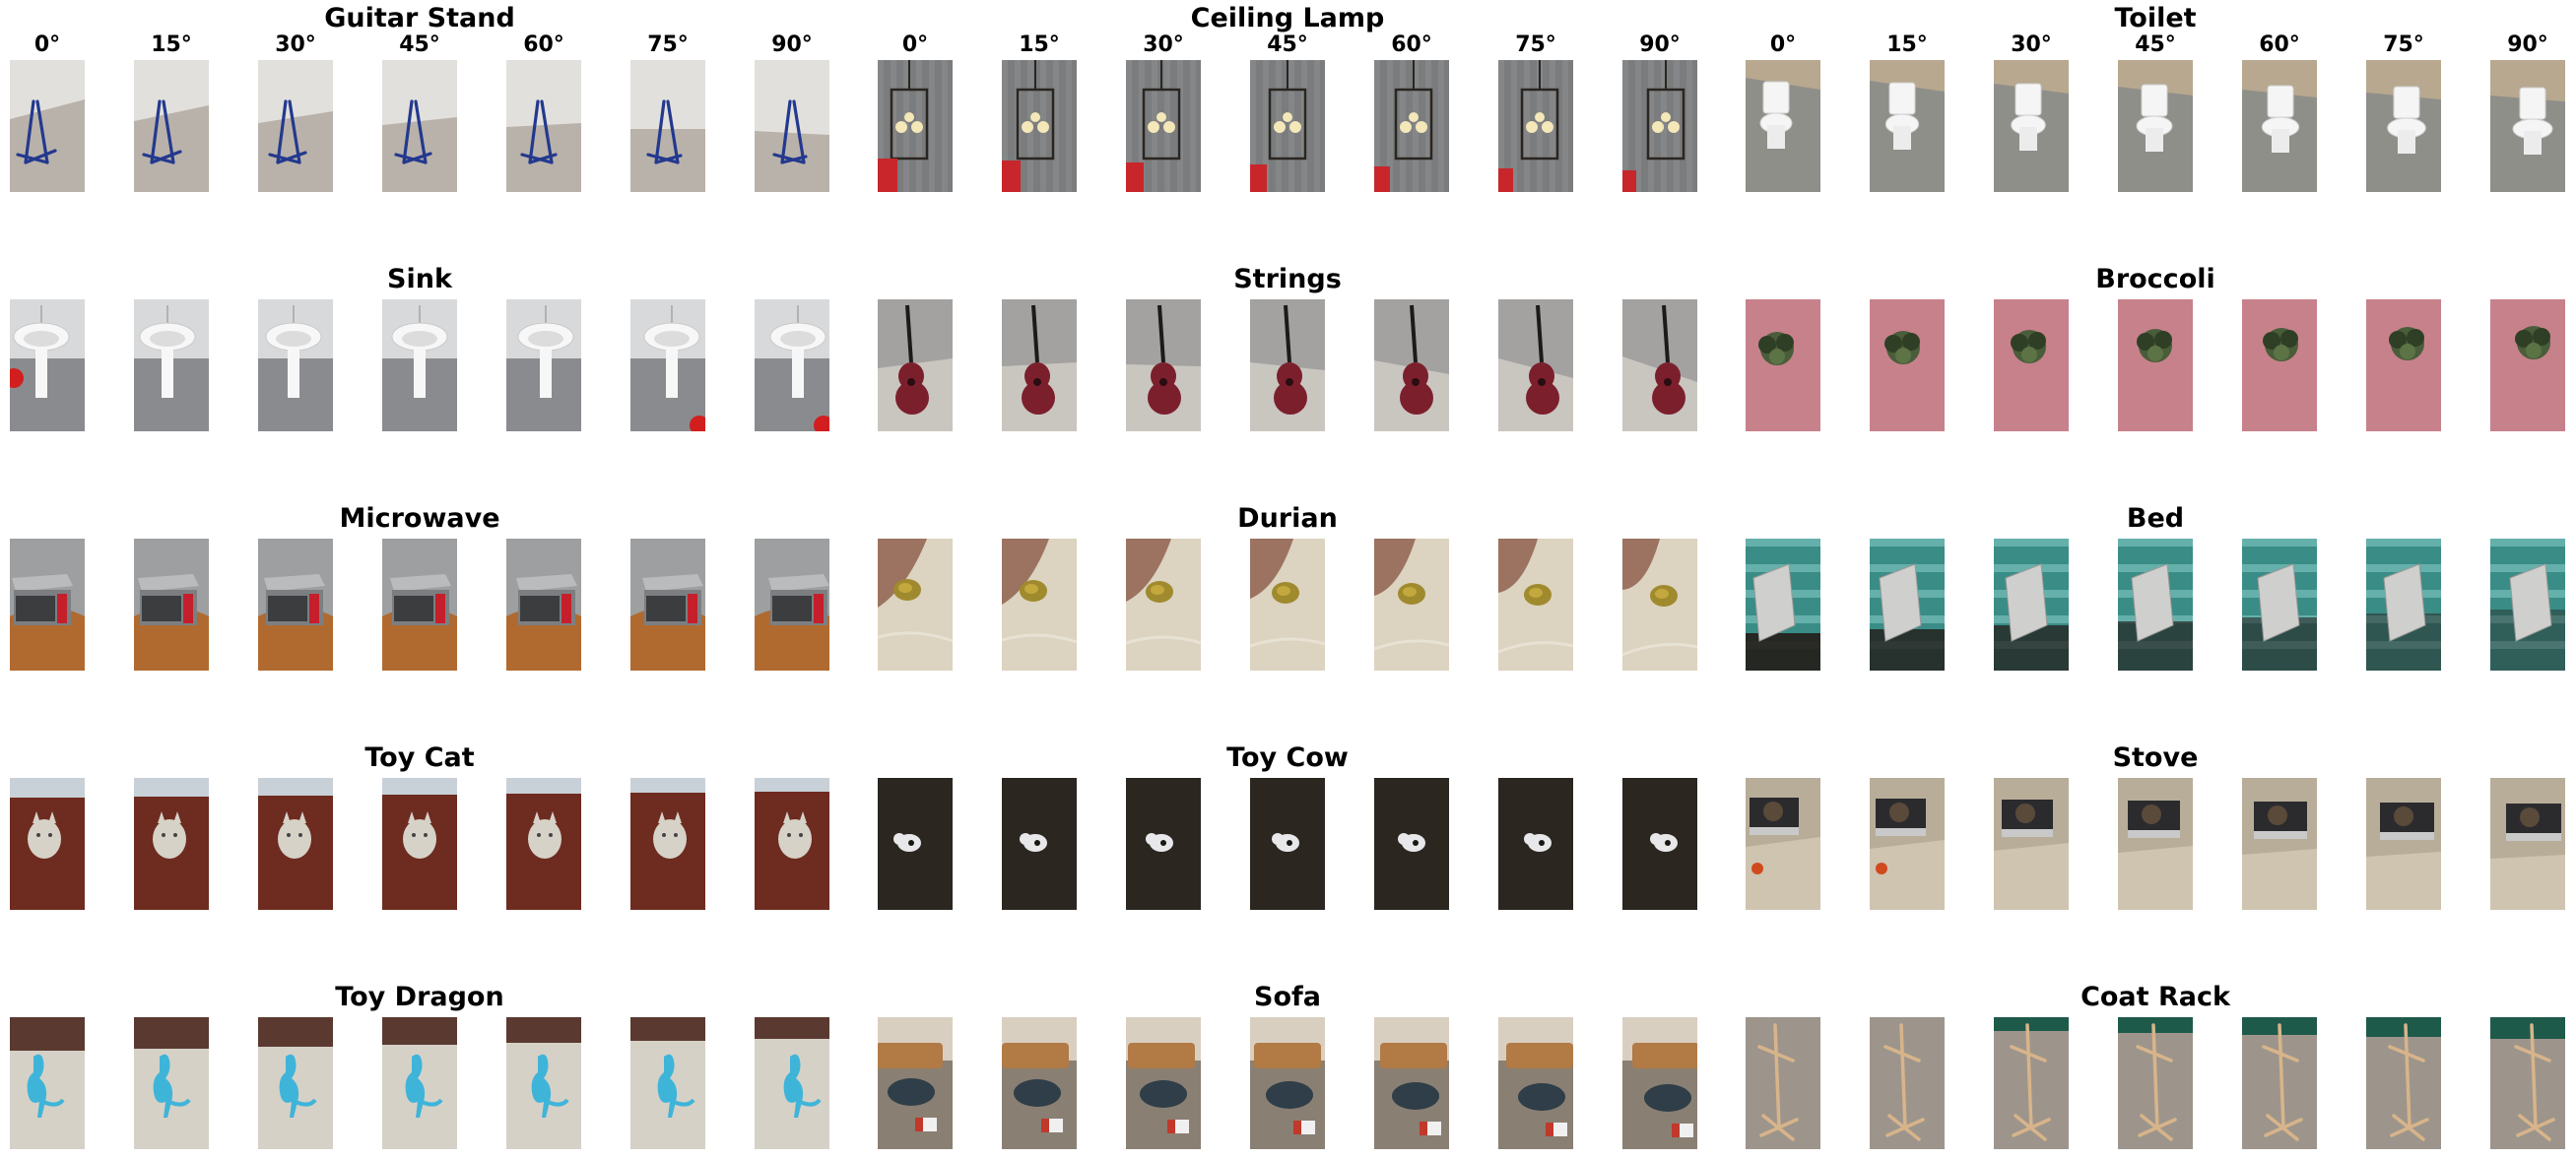  I want to click on object-title: Sink, so click(420, 279).